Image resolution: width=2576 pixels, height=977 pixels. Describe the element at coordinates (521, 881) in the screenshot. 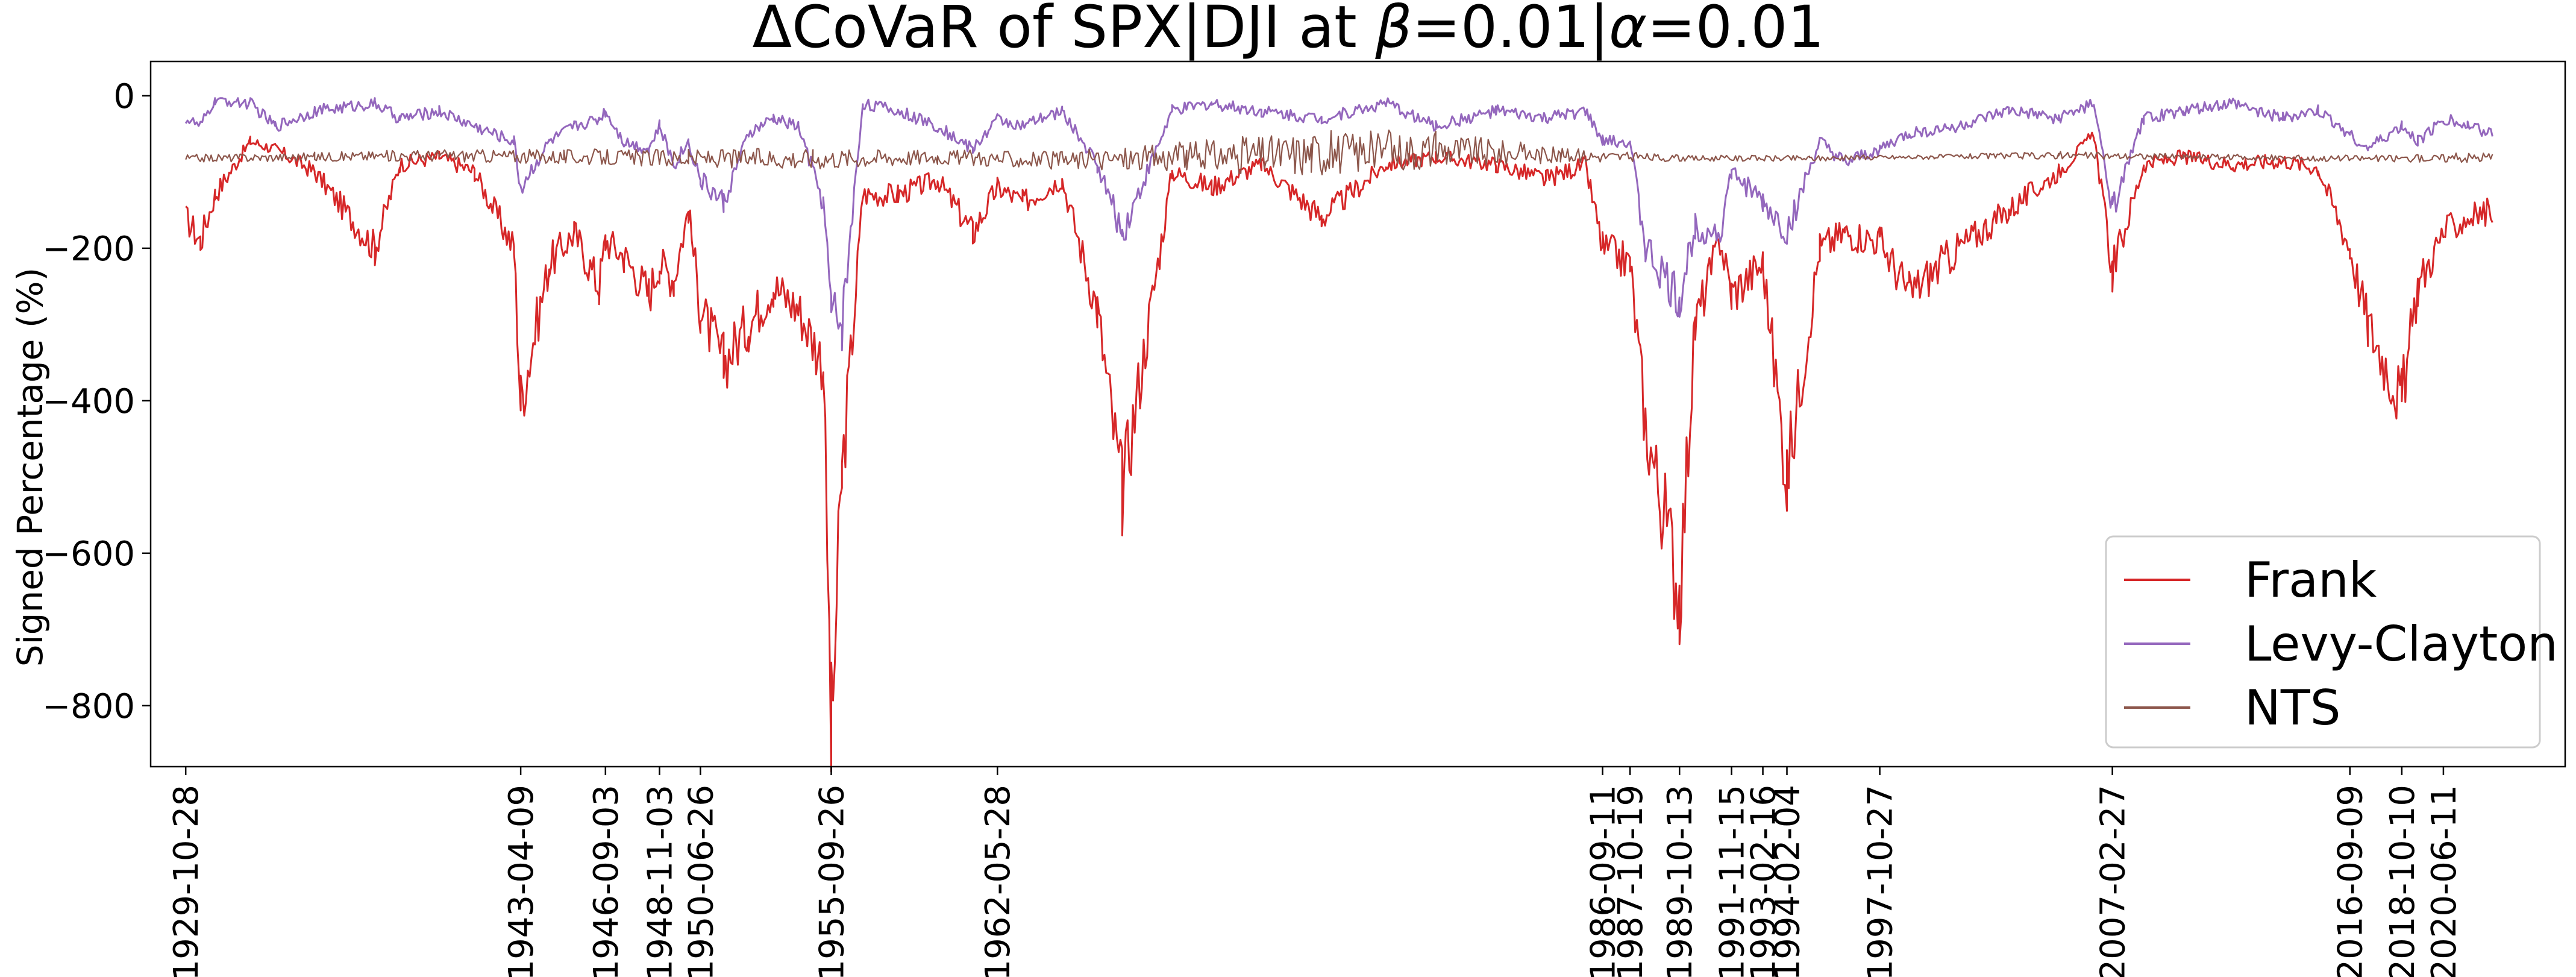

I see `x-tick-label: 1943-04-09` at that location.